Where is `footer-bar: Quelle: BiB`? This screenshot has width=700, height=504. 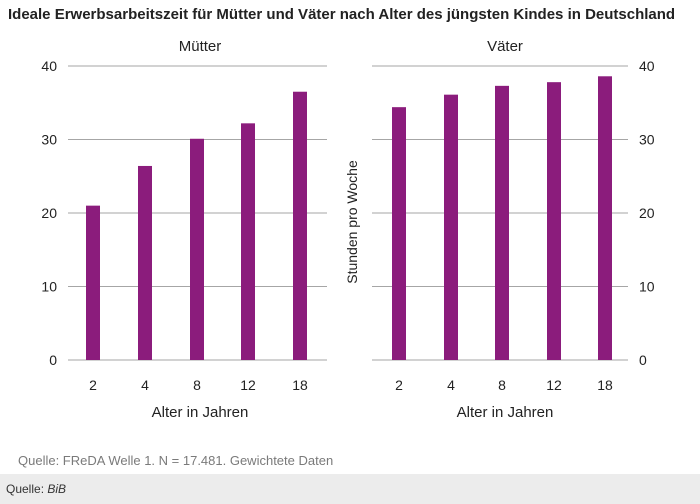
footer-bar: Quelle: BiB is located at coordinates (350, 489).